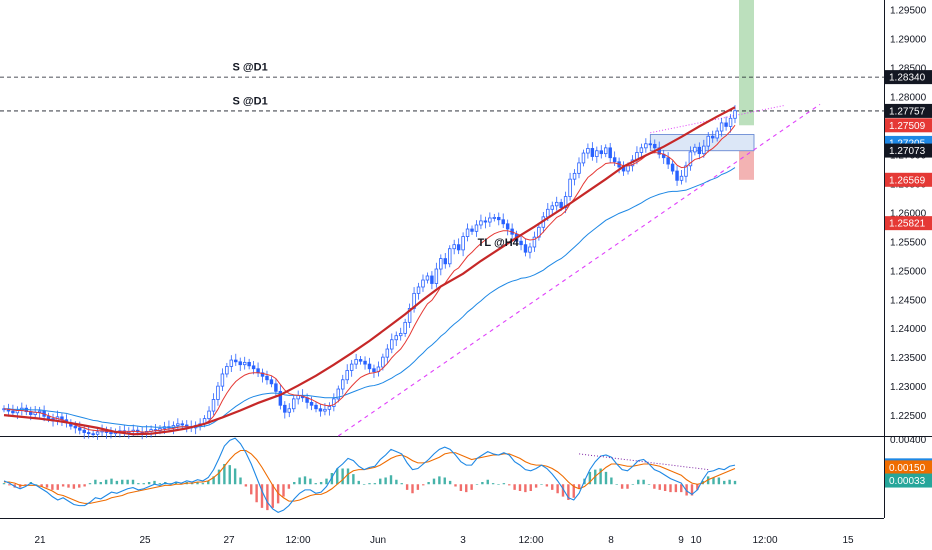  I want to click on price-tag-label: 1.25821, so click(907, 224).